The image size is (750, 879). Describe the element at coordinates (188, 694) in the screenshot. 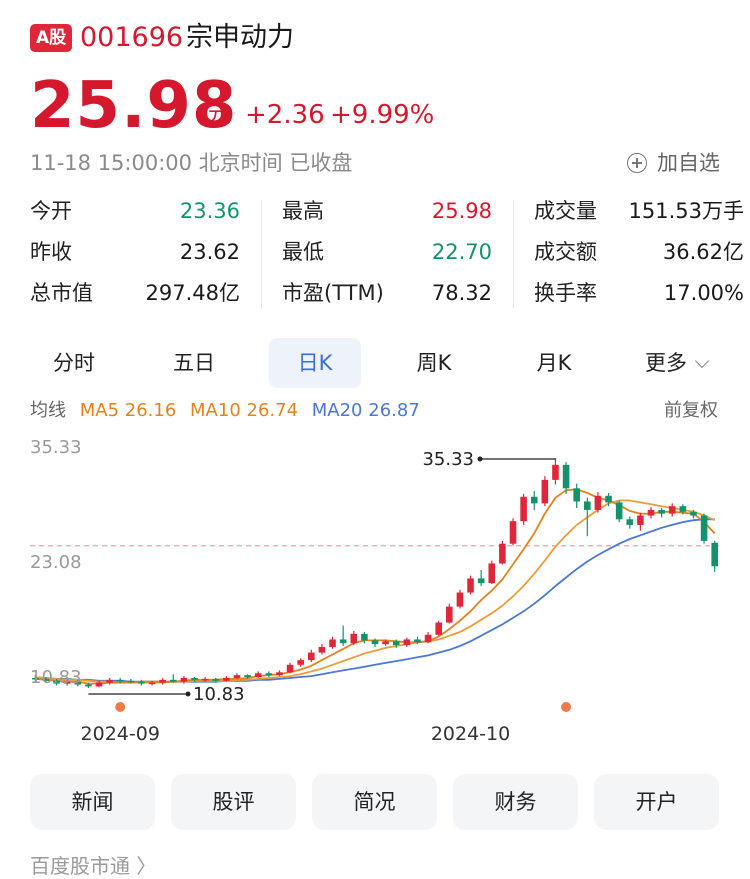

I see `min-price-dot` at that location.